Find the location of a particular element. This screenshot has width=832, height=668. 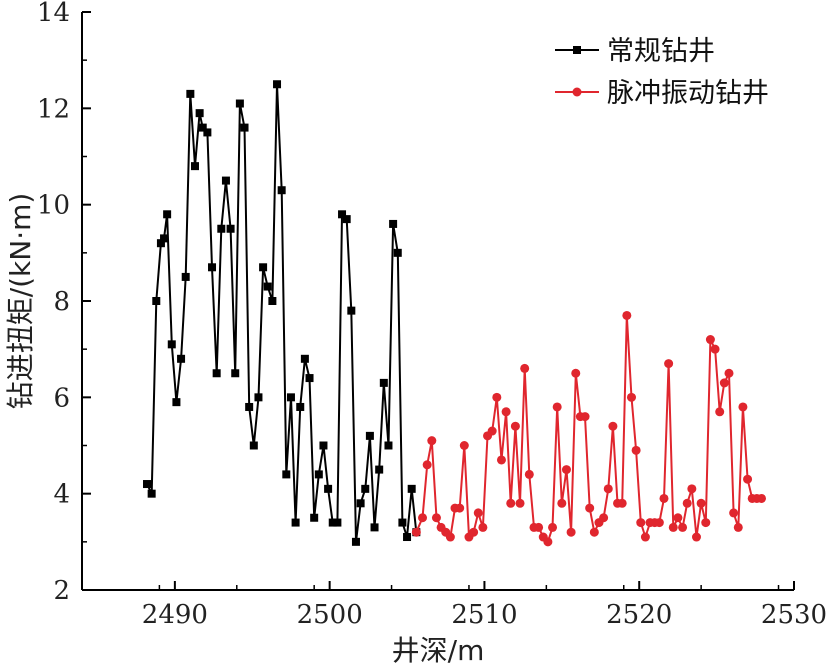

x-axis-title: 井深/m is located at coordinates (438, 650).